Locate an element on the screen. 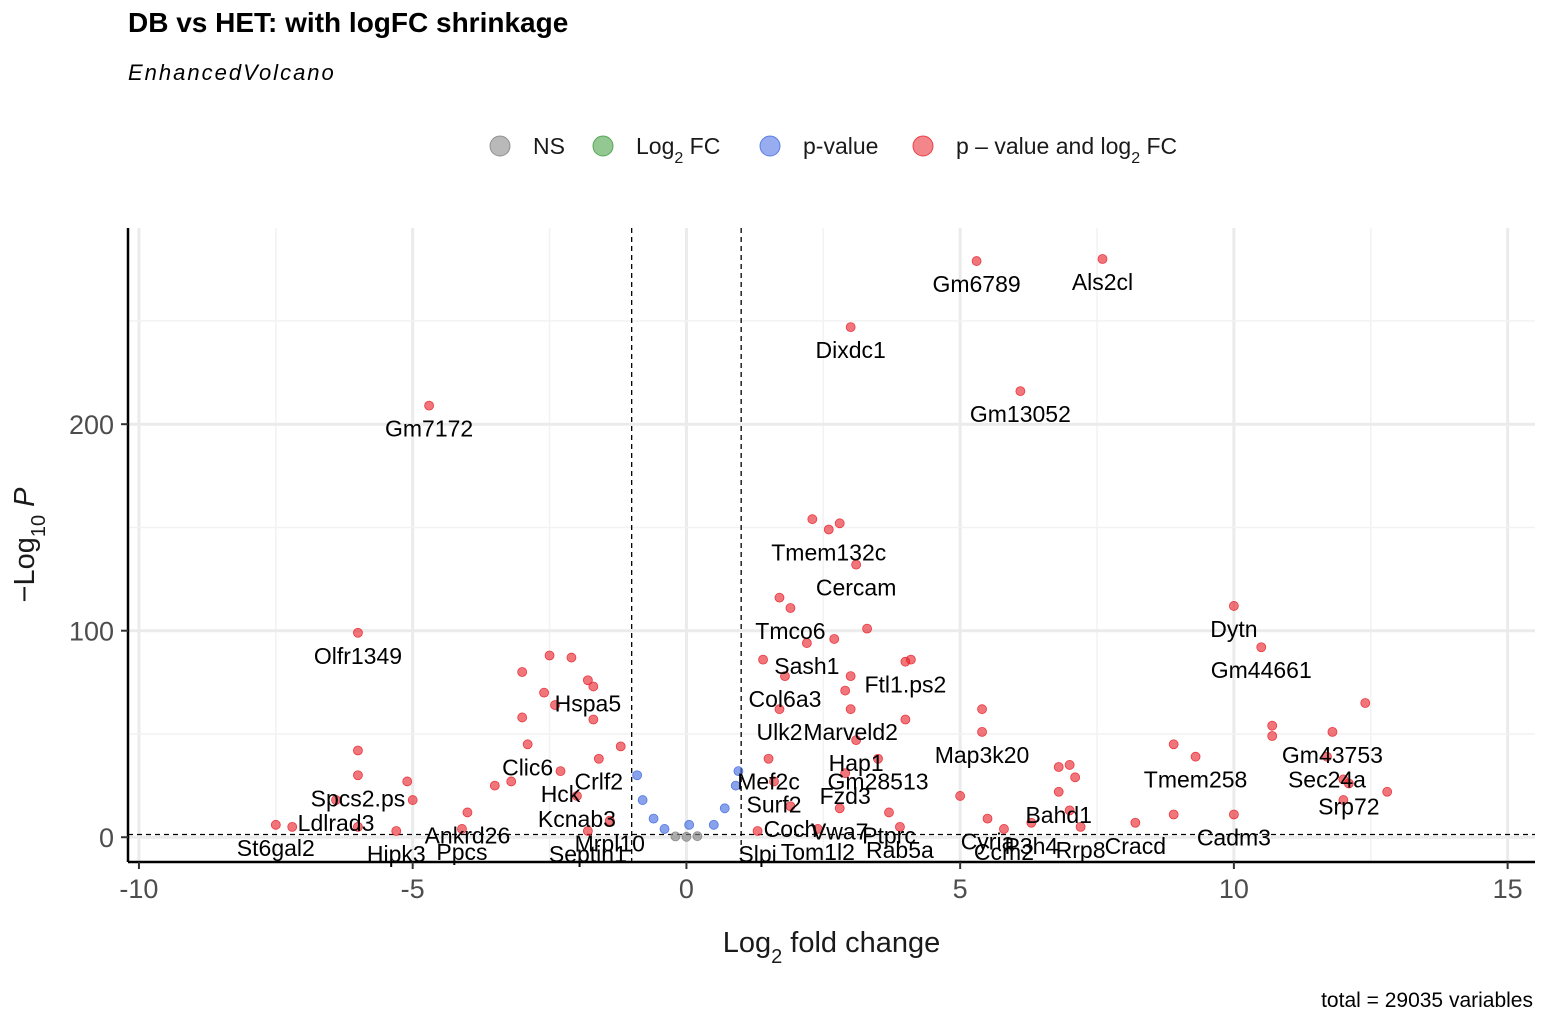 Image resolution: width=1550 pixels, height=1026 pixels. gene-label: Kcnab3 is located at coordinates (577, 819).